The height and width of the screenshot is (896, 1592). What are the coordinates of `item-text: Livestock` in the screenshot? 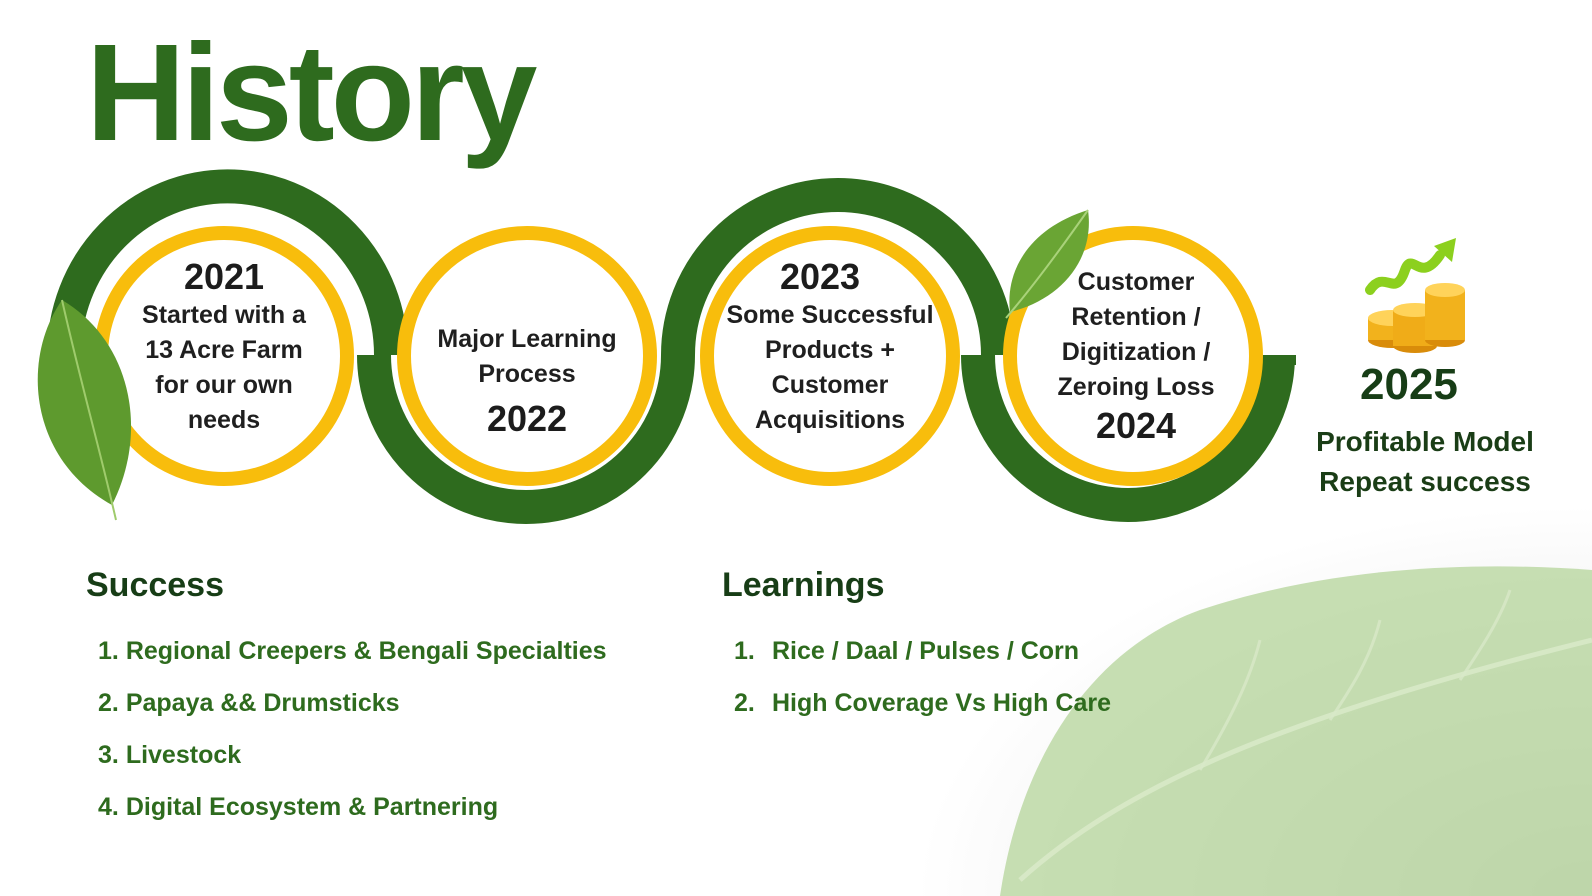 It's located at (183, 755).